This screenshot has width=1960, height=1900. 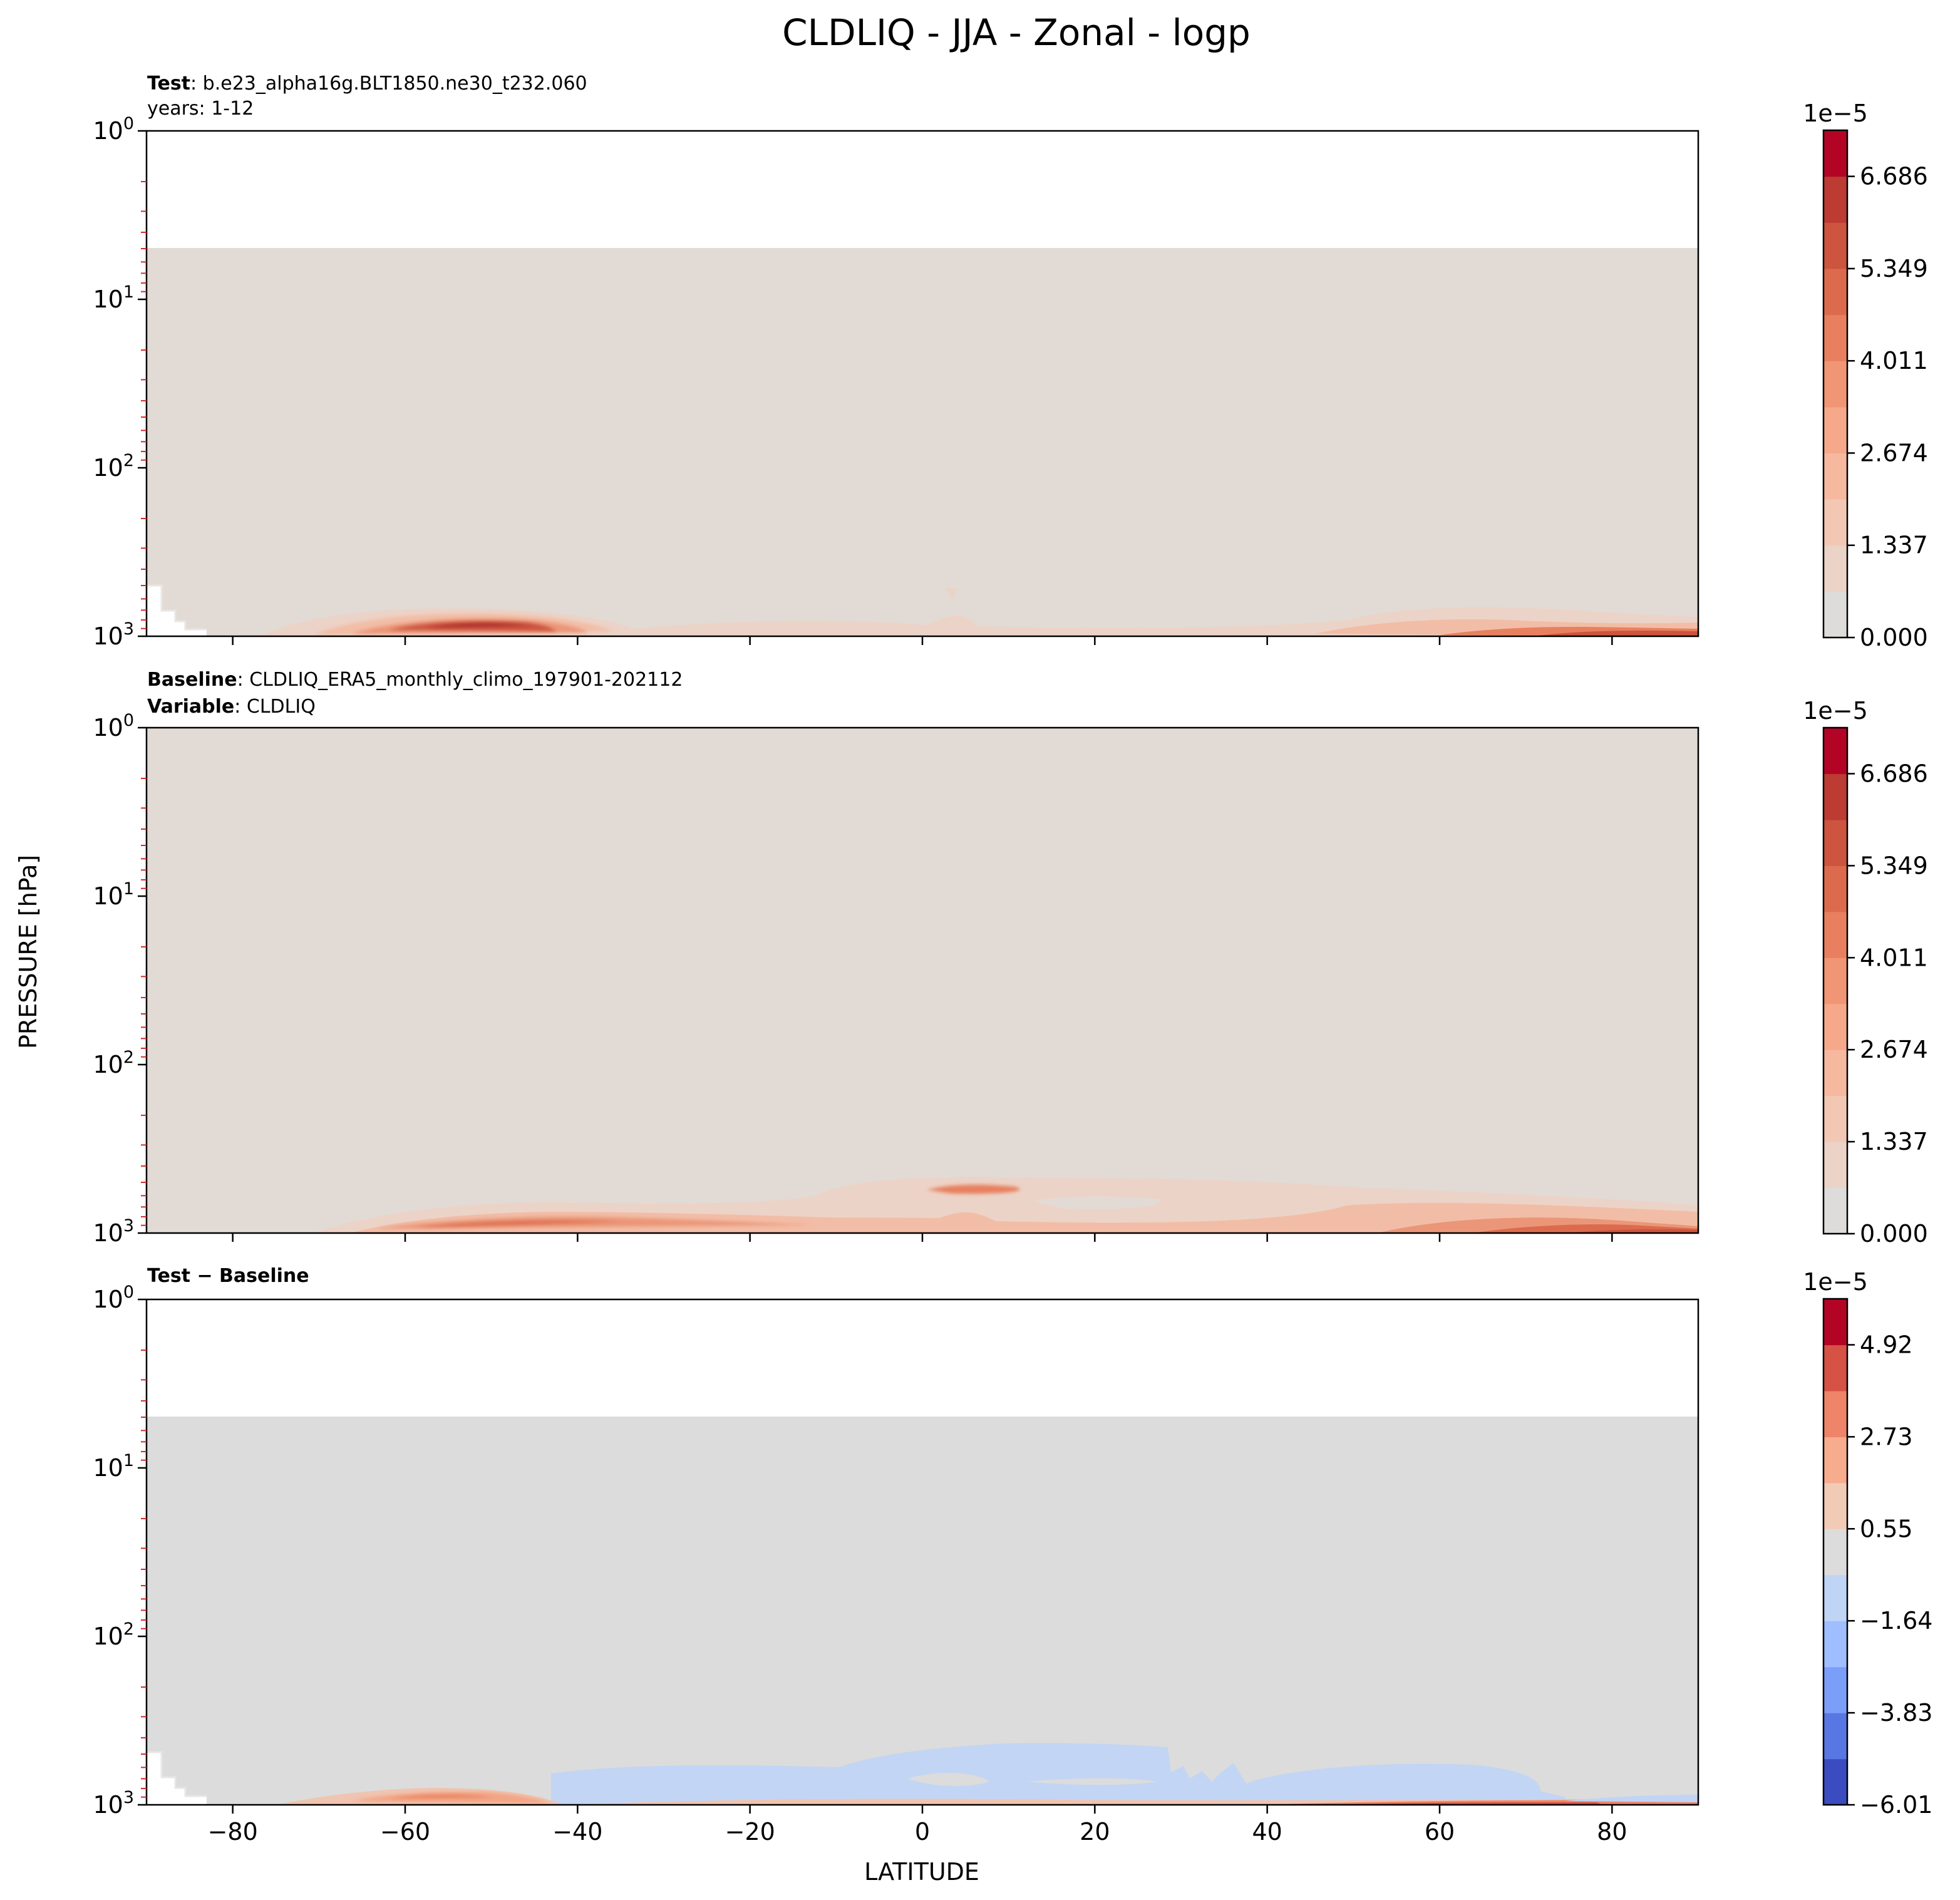 I want to click on panel-test-colorbar: 0.000 1.337 2.674 4.011 5.349 6.686 1e−5, so click(x=1866, y=375).